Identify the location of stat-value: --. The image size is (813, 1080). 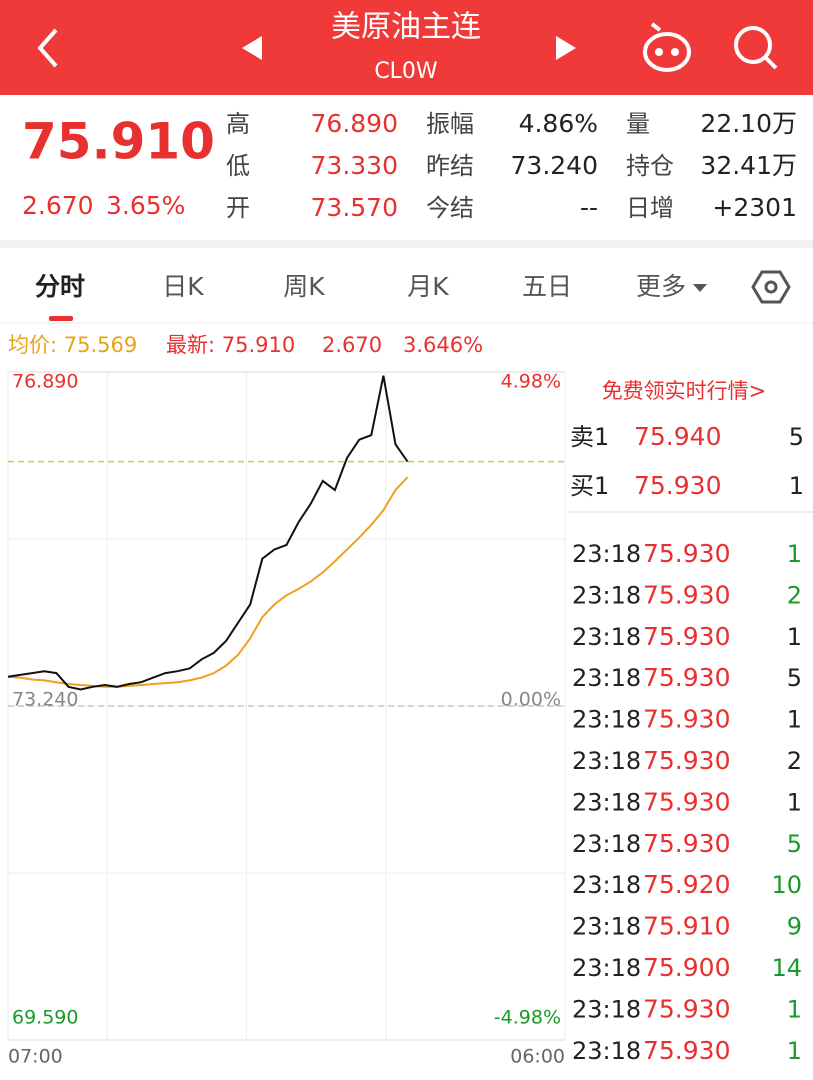
(589, 207).